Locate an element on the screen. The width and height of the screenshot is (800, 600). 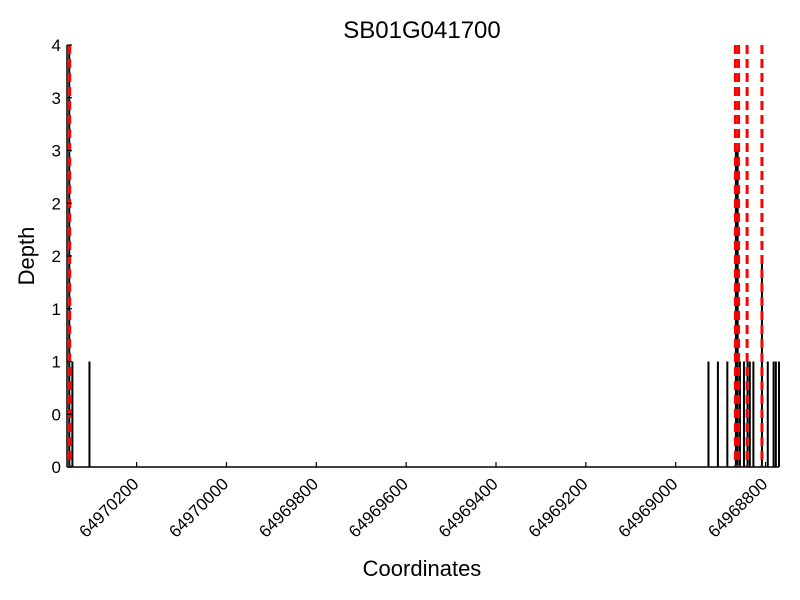
x-tick-label: 64969200 is located at coordinates (558, 507).